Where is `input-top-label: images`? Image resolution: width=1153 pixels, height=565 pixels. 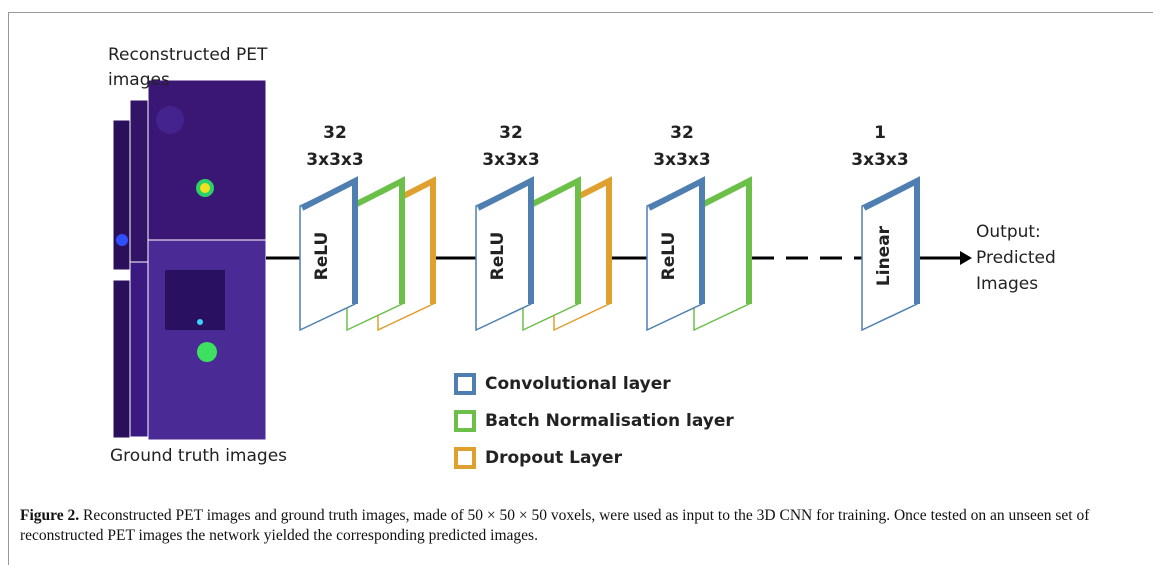 input-top-label: images is located at coordinates (139, 80).